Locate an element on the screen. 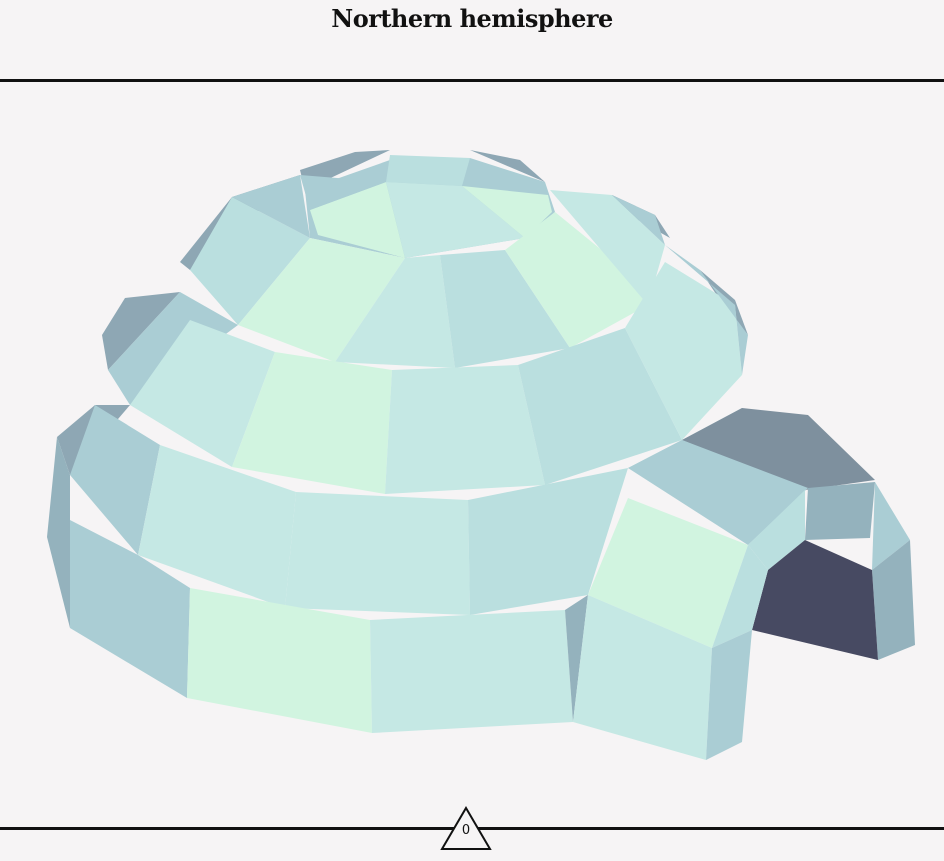  counter-value: 0 is located at coordinates (466, 830).